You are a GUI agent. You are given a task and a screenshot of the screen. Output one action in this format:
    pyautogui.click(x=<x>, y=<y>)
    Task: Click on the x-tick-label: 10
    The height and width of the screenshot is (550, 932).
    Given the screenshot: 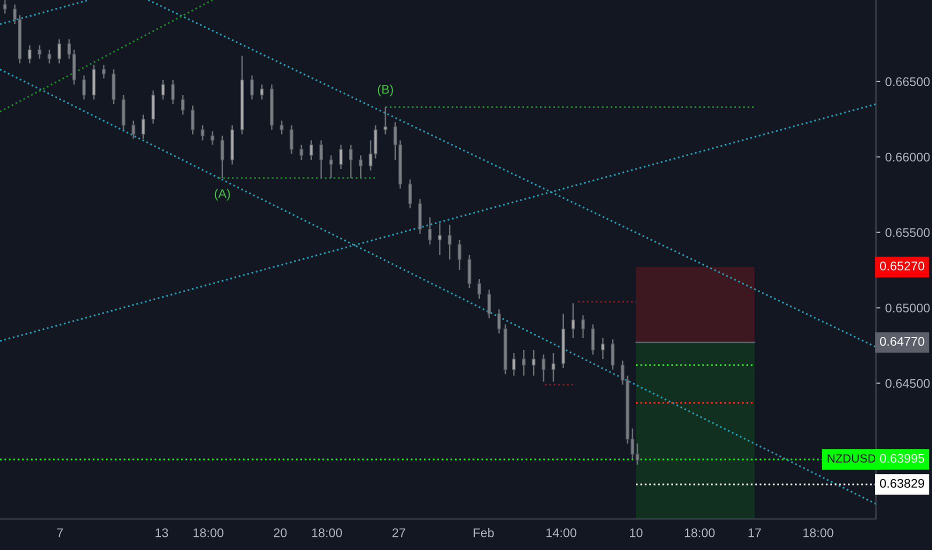 What is the action you would take?
    pyautogui.click(x=636, y=533)
    